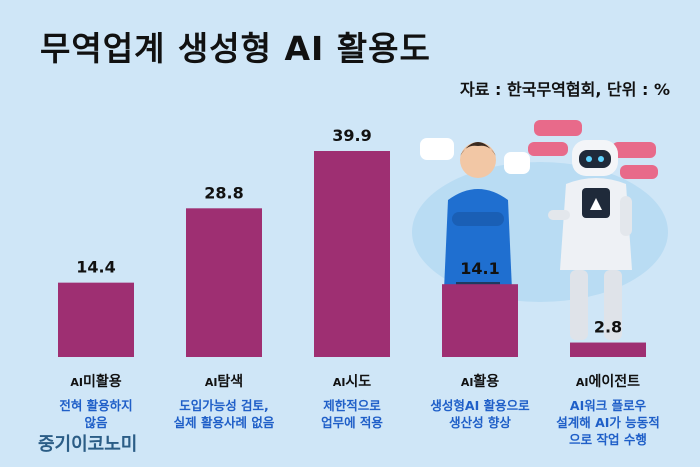  Describe the element at coordinates (480, 405) in the screenshot. I see `category-desc-4-1: 생성형AI 활용으로` at that location.